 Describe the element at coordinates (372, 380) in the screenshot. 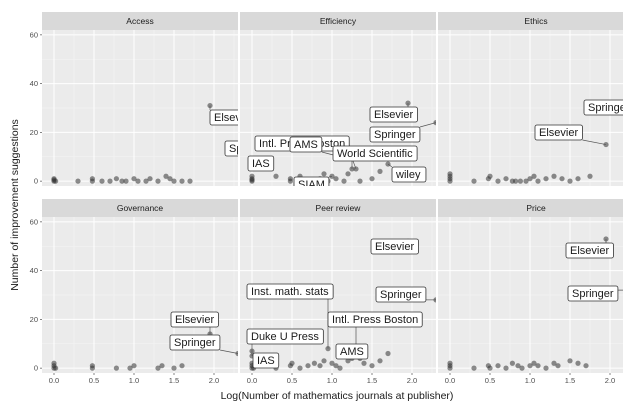

I see `x-tick-label: 1.5` at that location.